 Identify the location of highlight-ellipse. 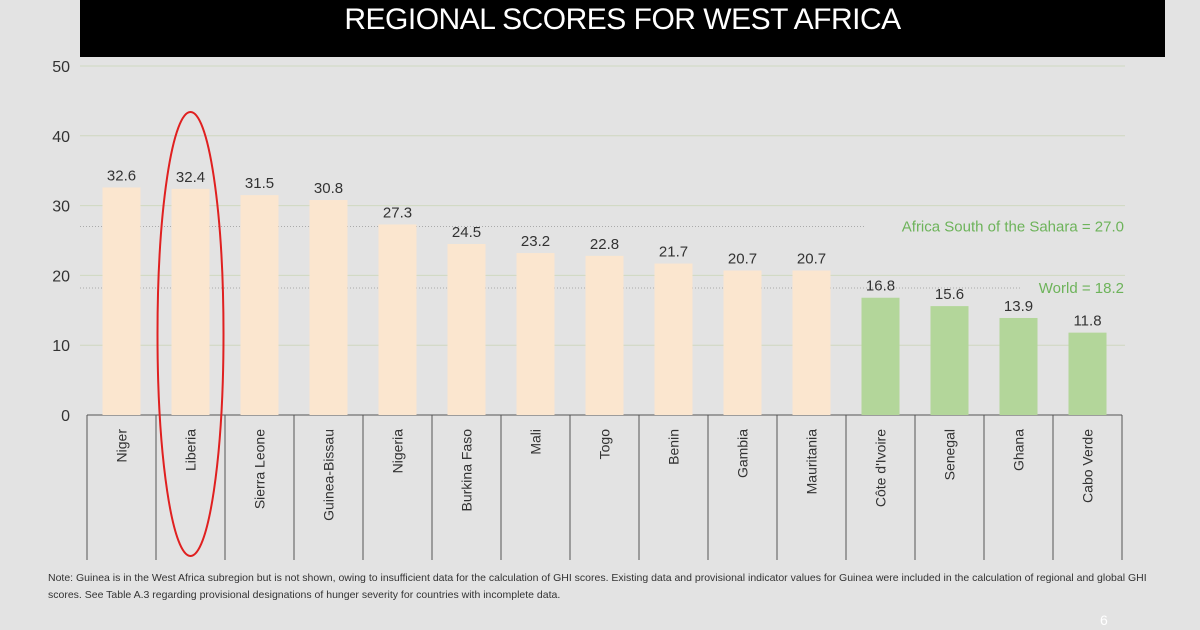
(190, 334).